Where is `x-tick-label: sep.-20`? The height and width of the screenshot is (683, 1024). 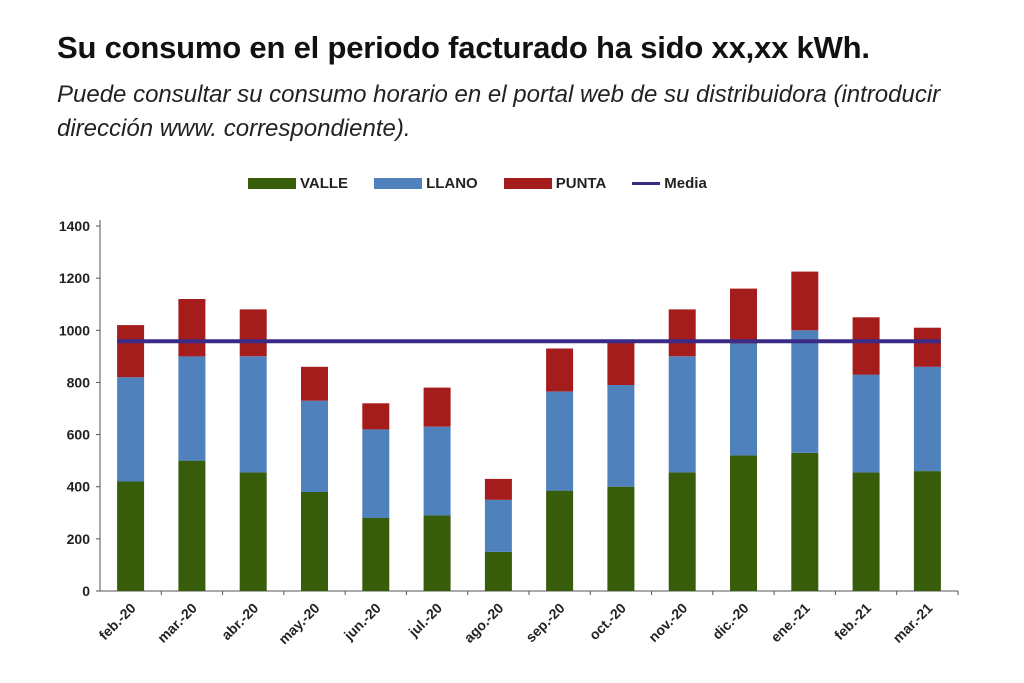
x-tick-label: sep.-20 is located at coordinates (545, 623).